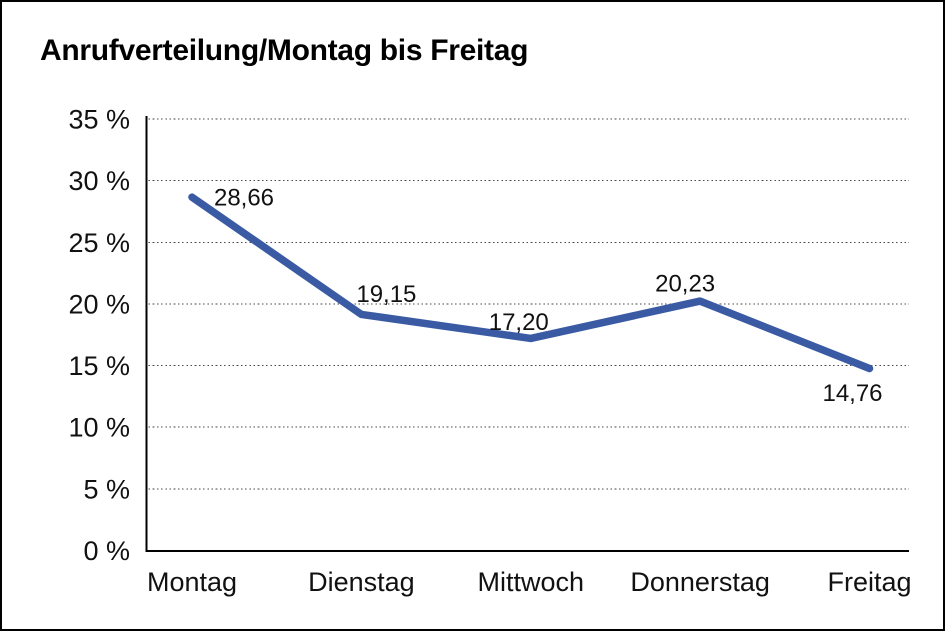 This screenshot has height=633, width=945. Describe the element at coordinates (361, 582) in the screenshot. I see `x-category-label: Dienstag` at that location.